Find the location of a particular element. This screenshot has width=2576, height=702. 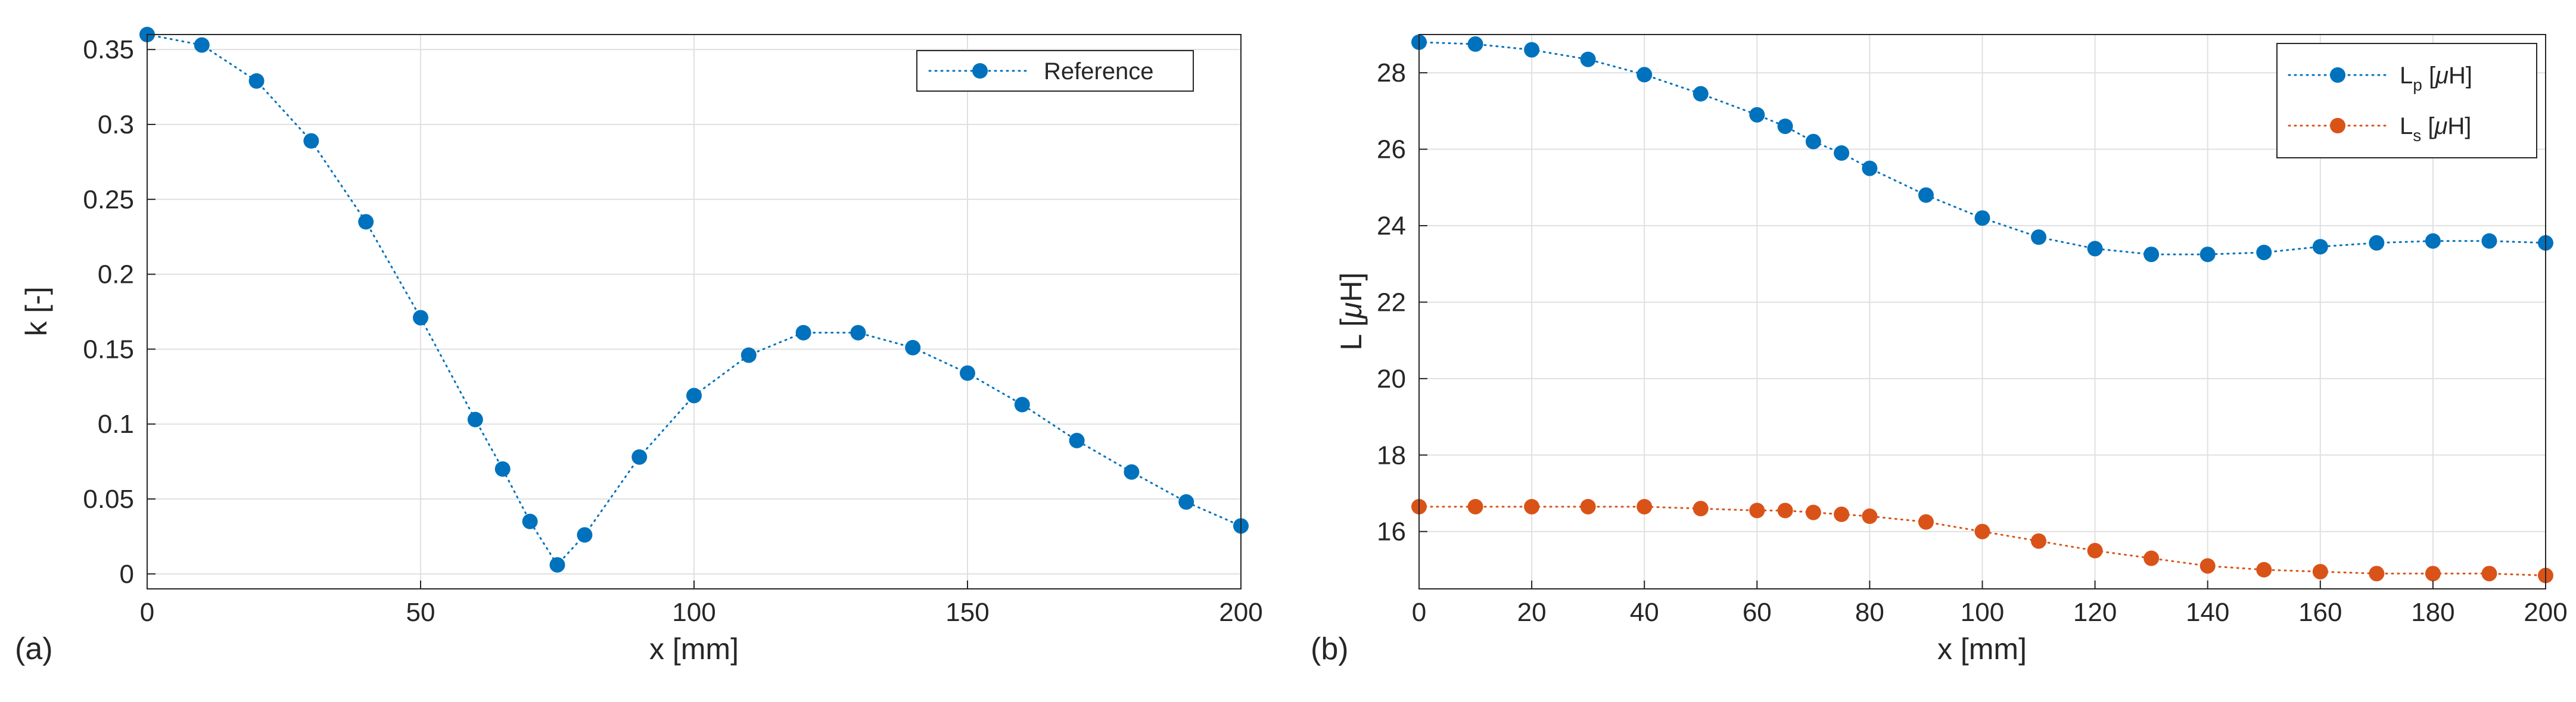

b-x-tick-label: 140 is located at coordinates (2207, 612).